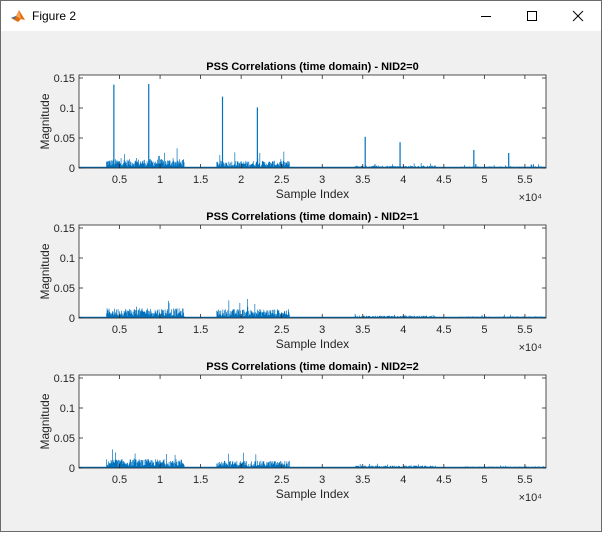 Image resolution: width=602 pixels, height=536 pixels. I want to click on chart-title: PSS Correlations (time domain) - NID2=1, so click(312, 217).